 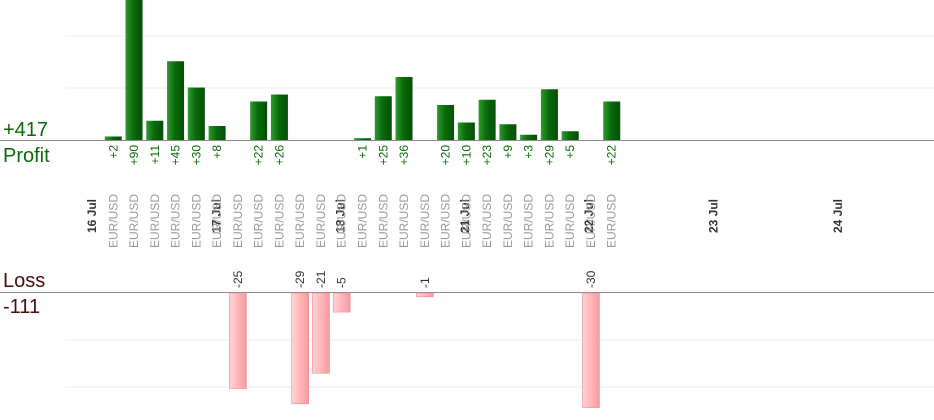 I want to click on profit-value-label: +30, so click(x=196, y=155).